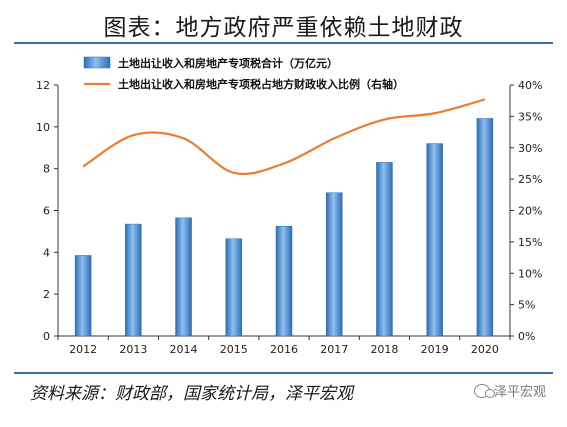  What do you see at coordinates (530, 85) in the screenshot?
I see `y-right-tick-label: 40%` at bounding box center [530, 85].